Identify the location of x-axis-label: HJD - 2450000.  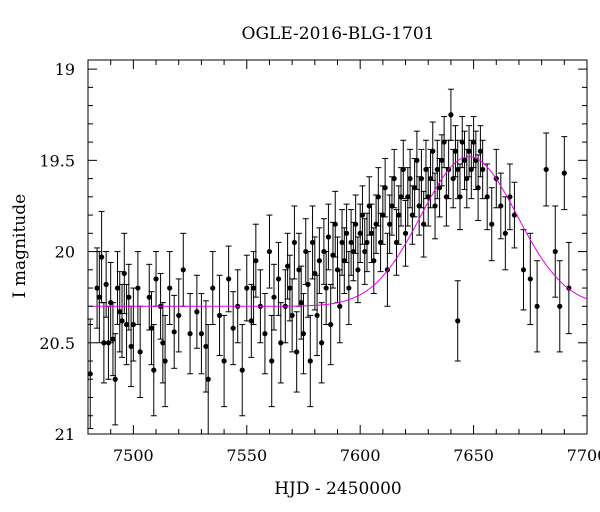
(338, 489).